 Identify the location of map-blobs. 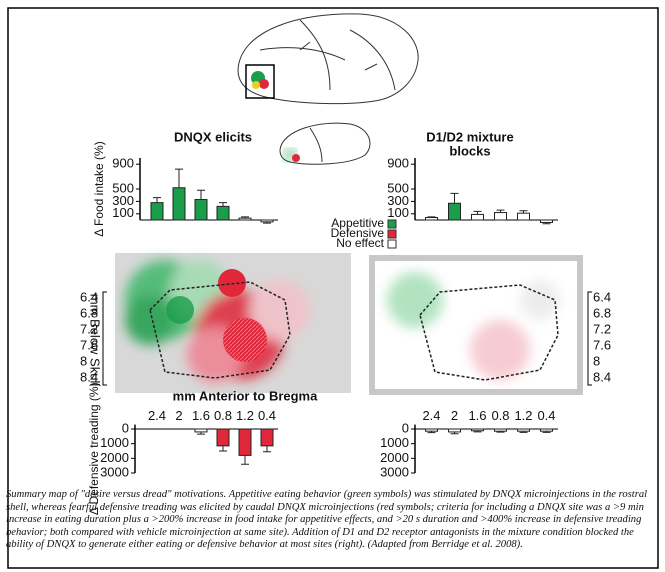
(473, 326).